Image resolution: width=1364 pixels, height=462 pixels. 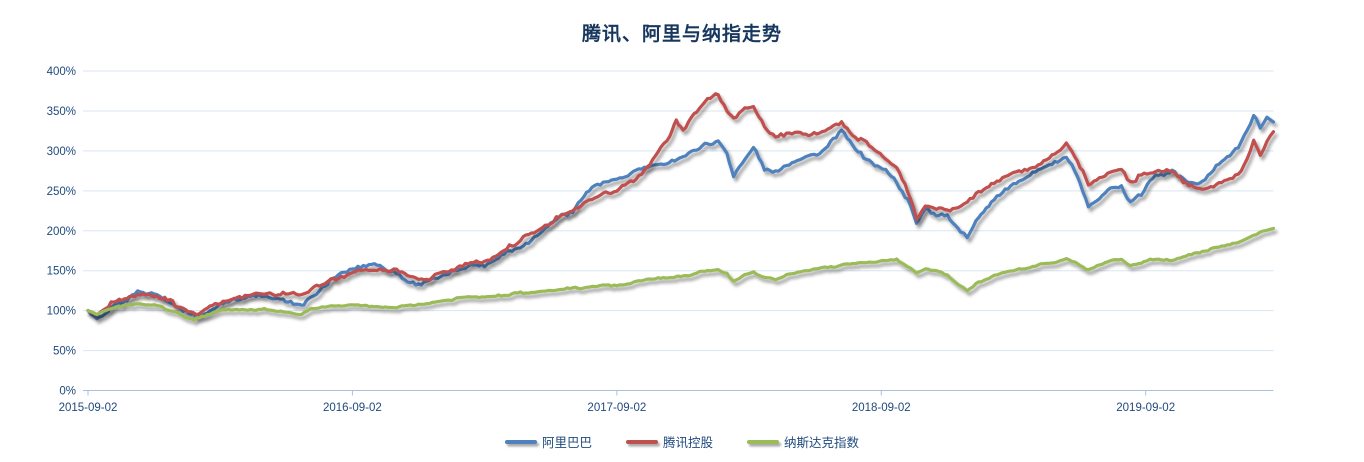 I want to click on y-axis-tick-label: 150%, so click(x=61, y=272).